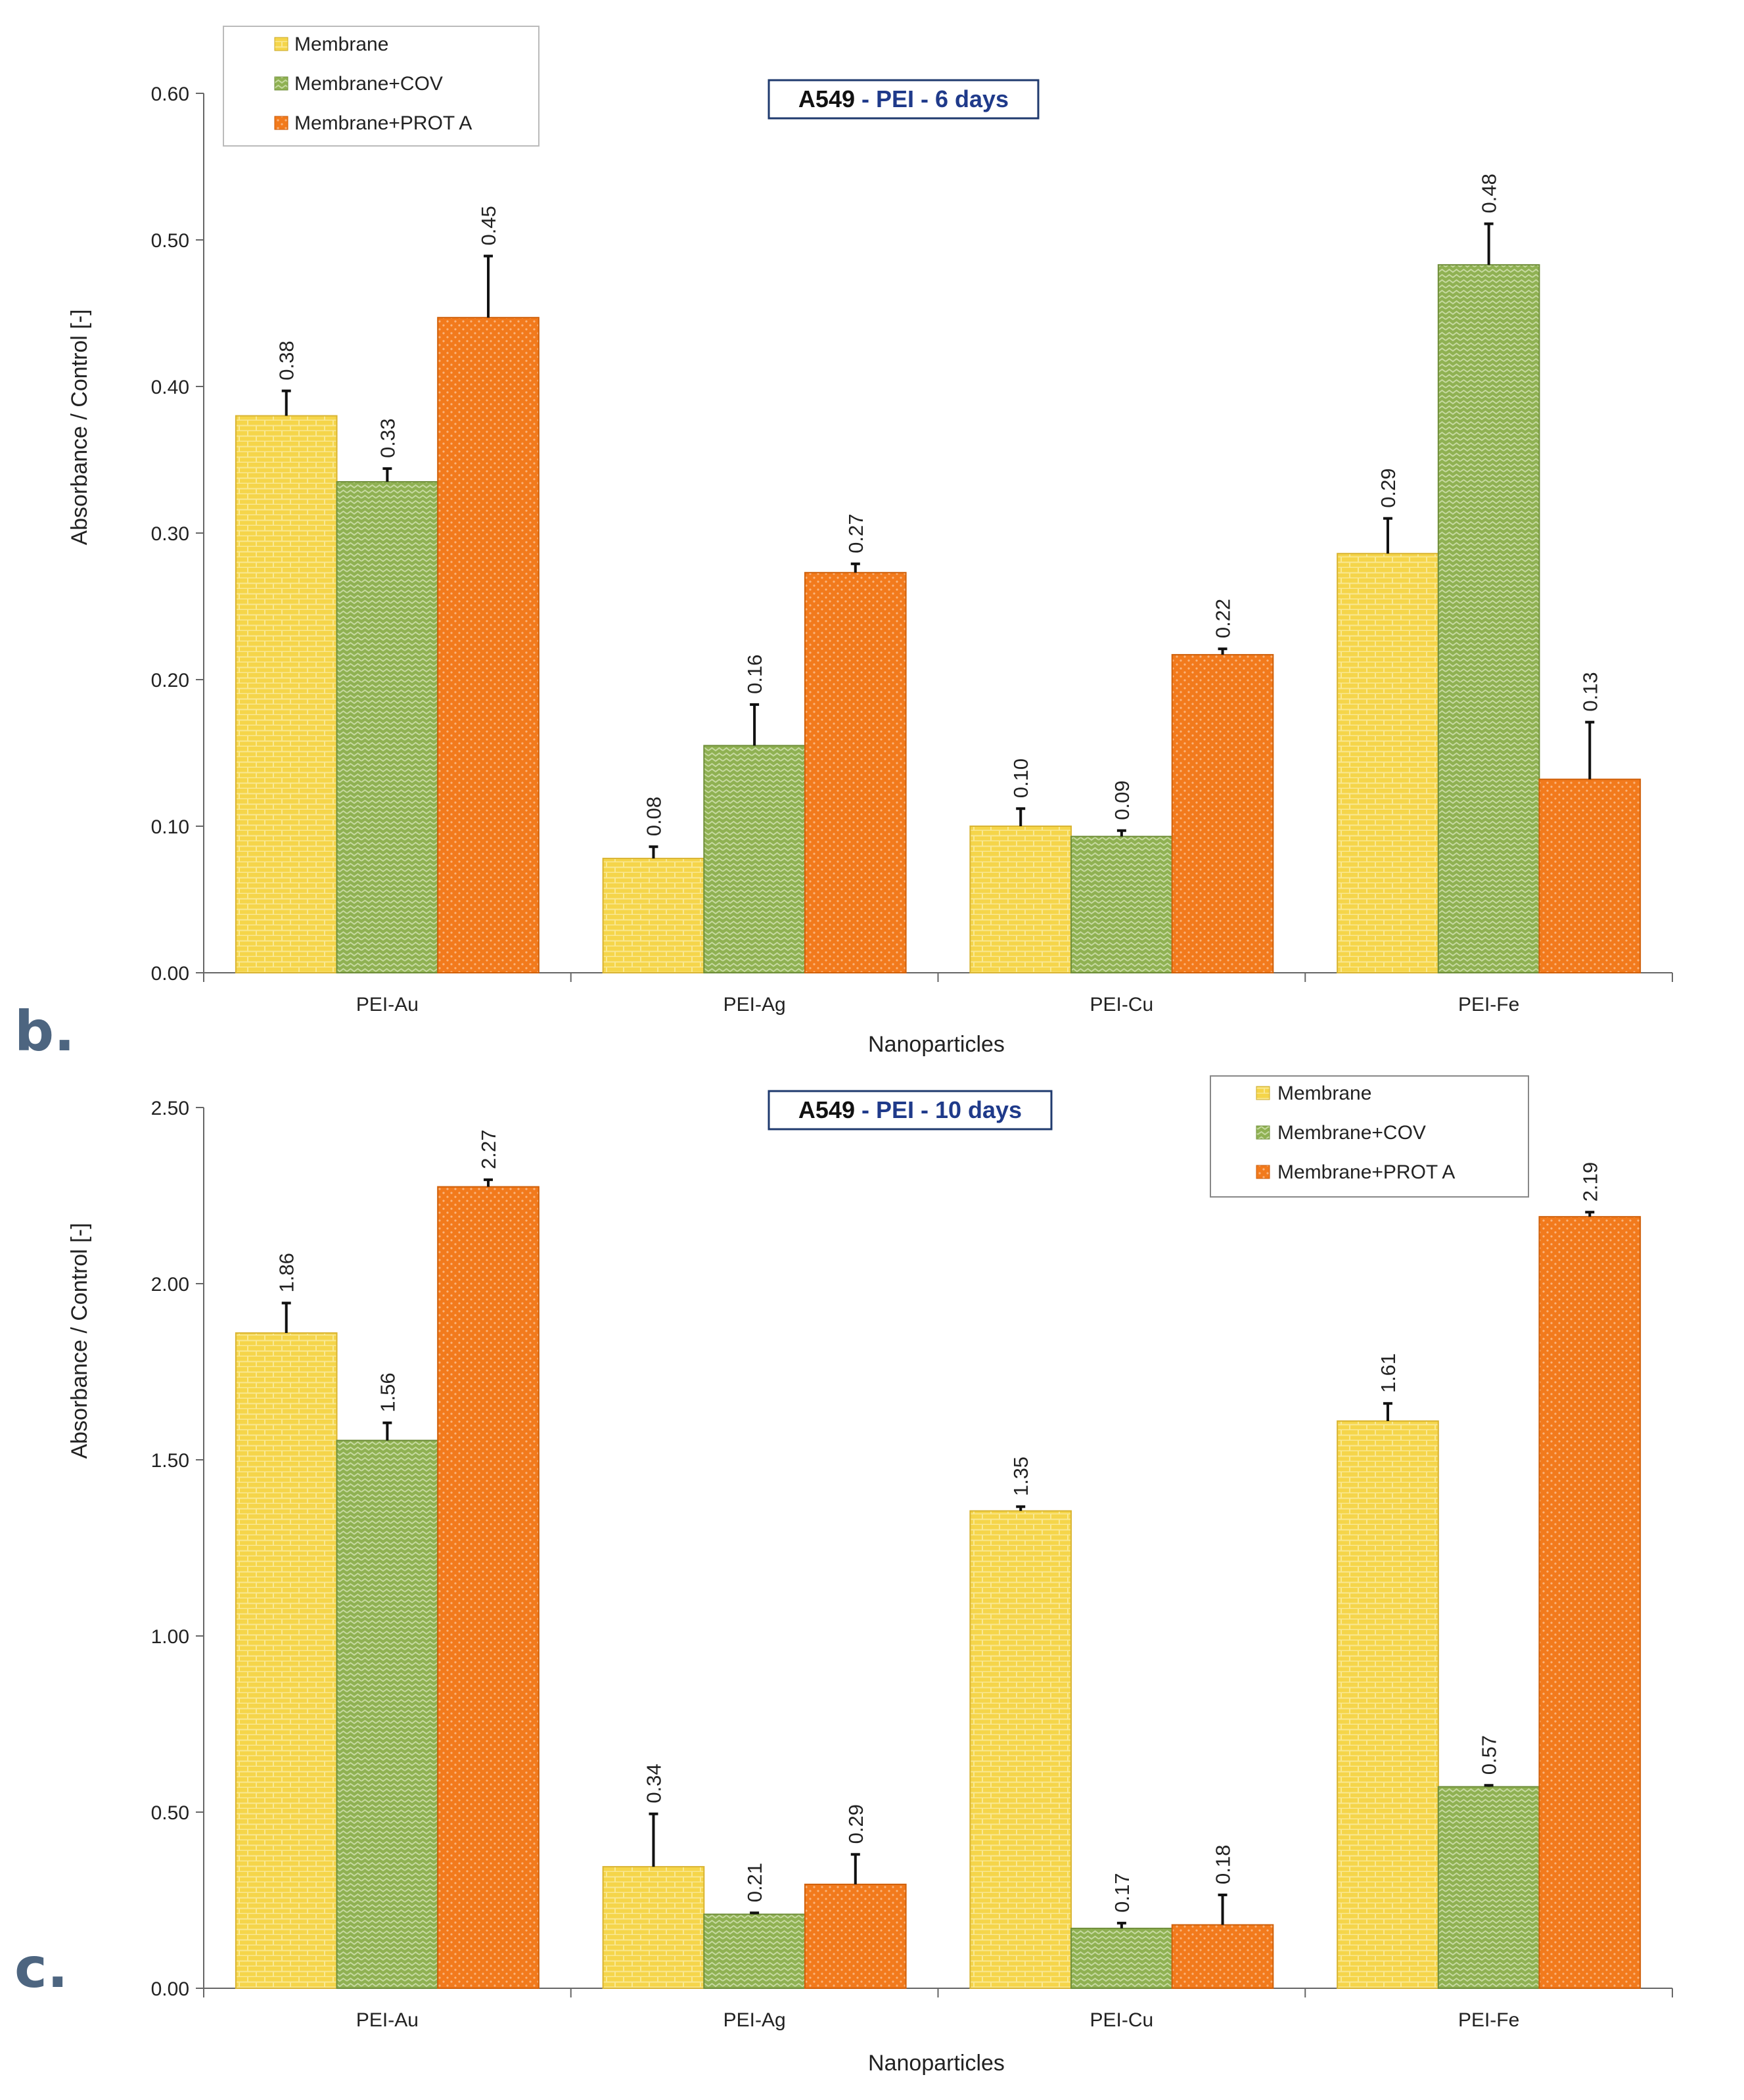 This screenshot has height=2100, width=1744. What do you see at coordinates (1122, 800) in the screenshot?
I see `data-label: 0.09` at bounding box center [1122, 800].